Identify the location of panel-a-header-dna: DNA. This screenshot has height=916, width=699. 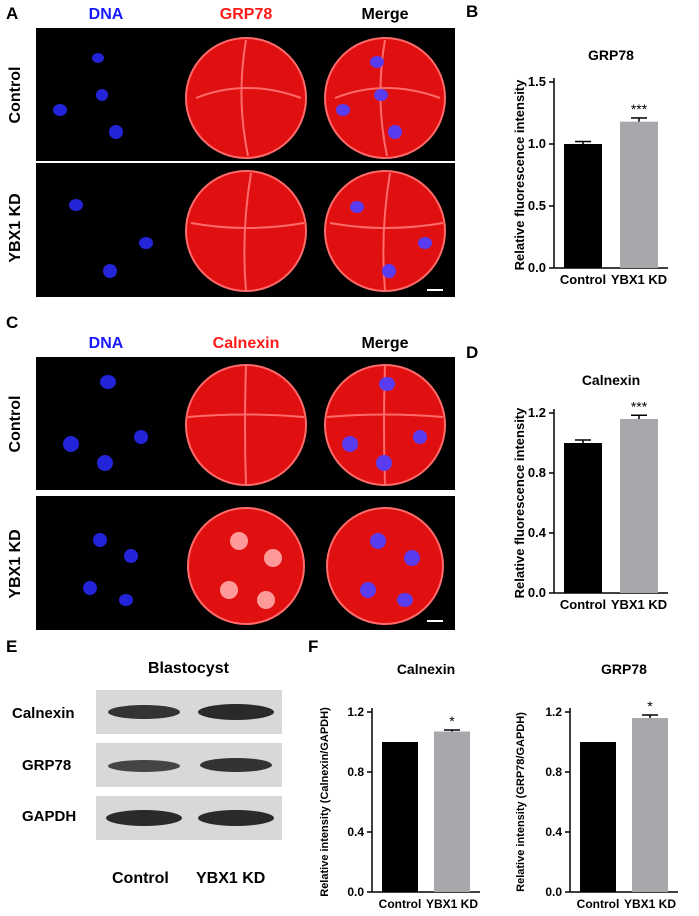
(106, 14).